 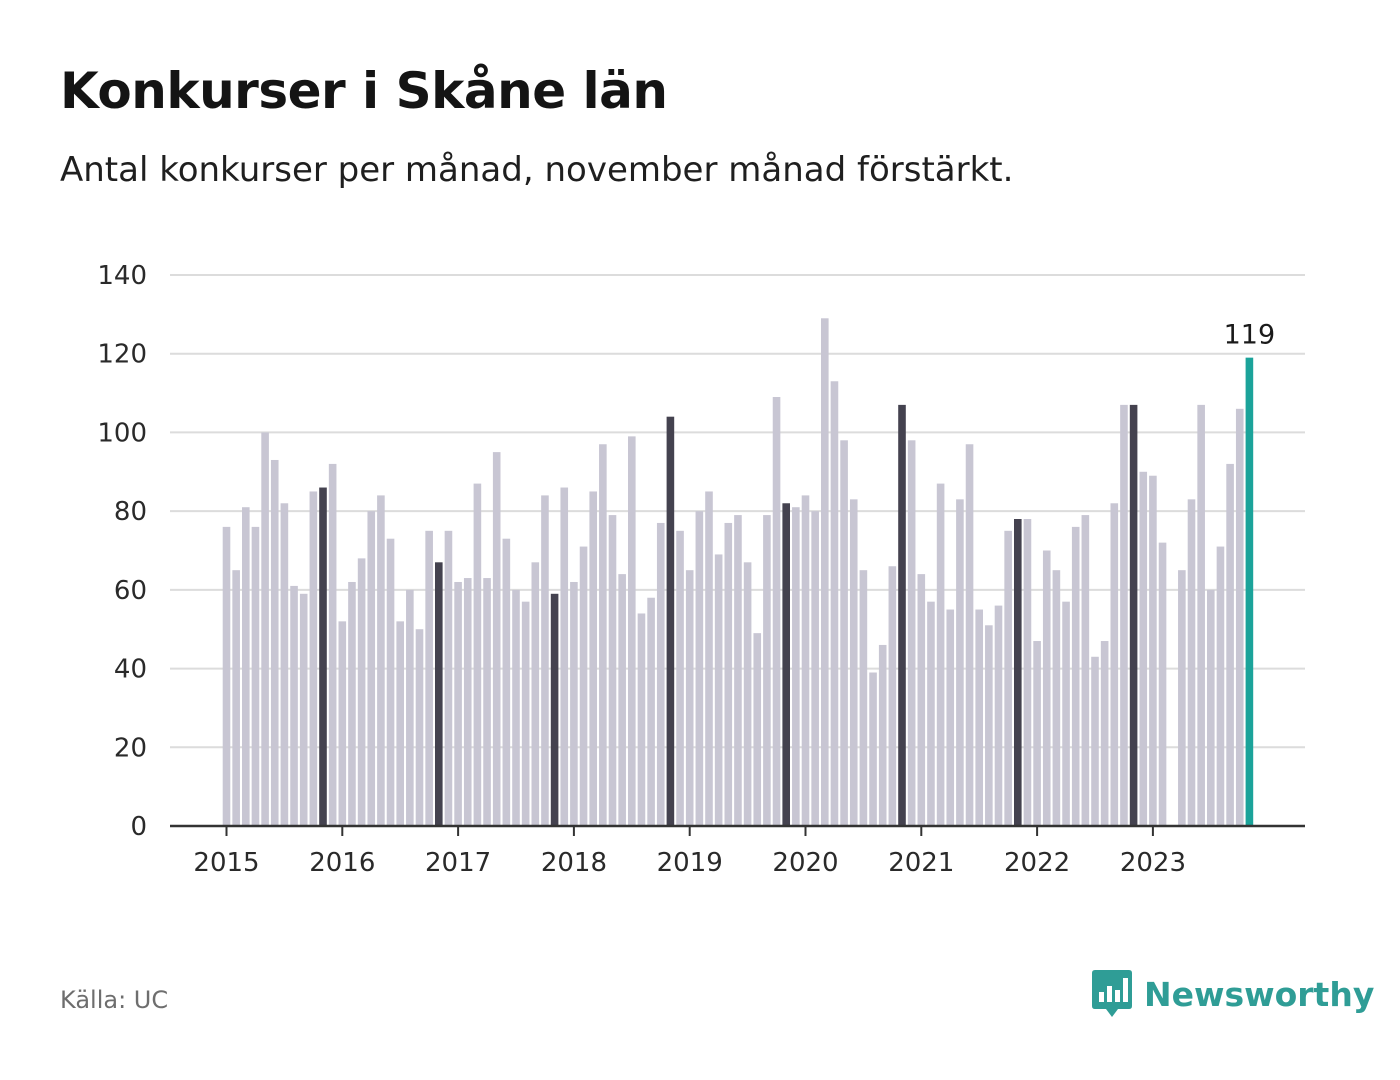 What do you see at coordinates (1037, 863) in the screenshot?
I see `x-tick-label: 2022` at bounding box center [1037, 863].